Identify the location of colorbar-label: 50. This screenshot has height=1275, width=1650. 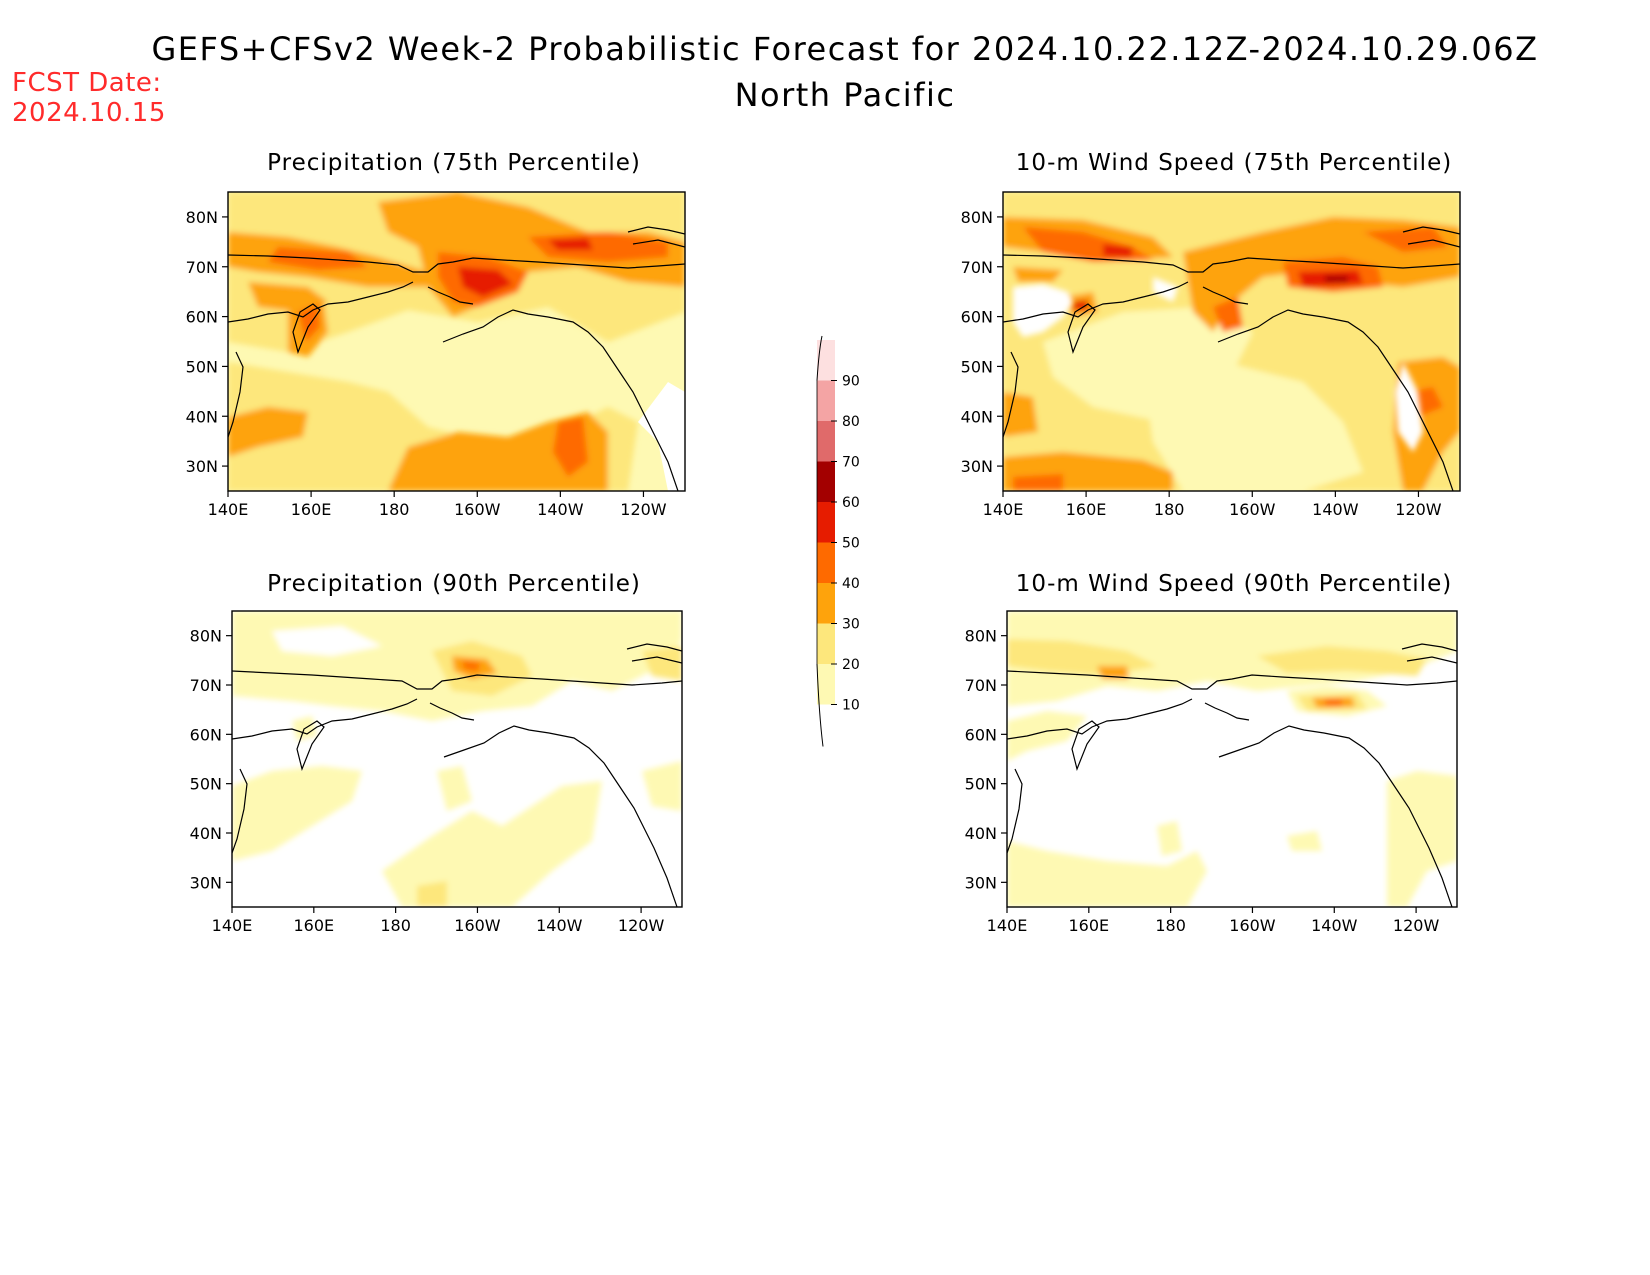
(851, 544).